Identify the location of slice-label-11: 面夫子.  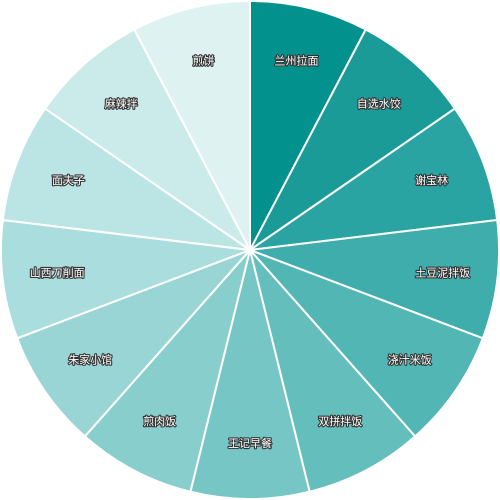
(68, 180).